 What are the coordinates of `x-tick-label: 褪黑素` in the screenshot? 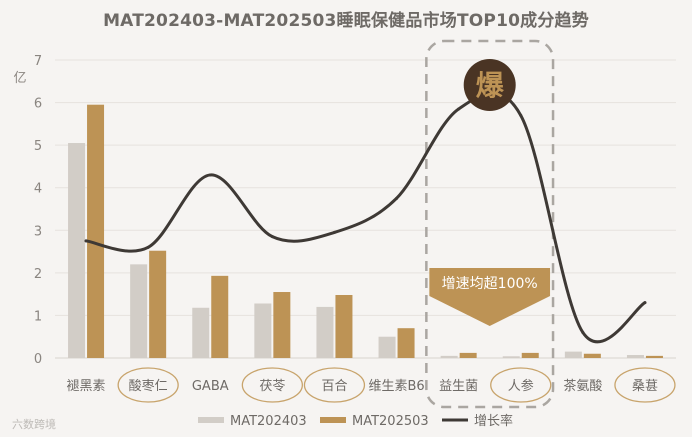 It's located at (86, 386).